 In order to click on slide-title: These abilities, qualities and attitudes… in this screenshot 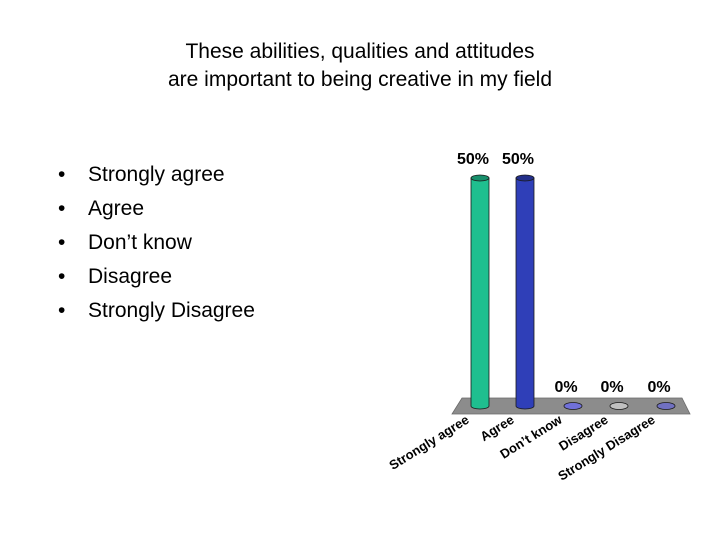, I will do `click(360, 66)`.